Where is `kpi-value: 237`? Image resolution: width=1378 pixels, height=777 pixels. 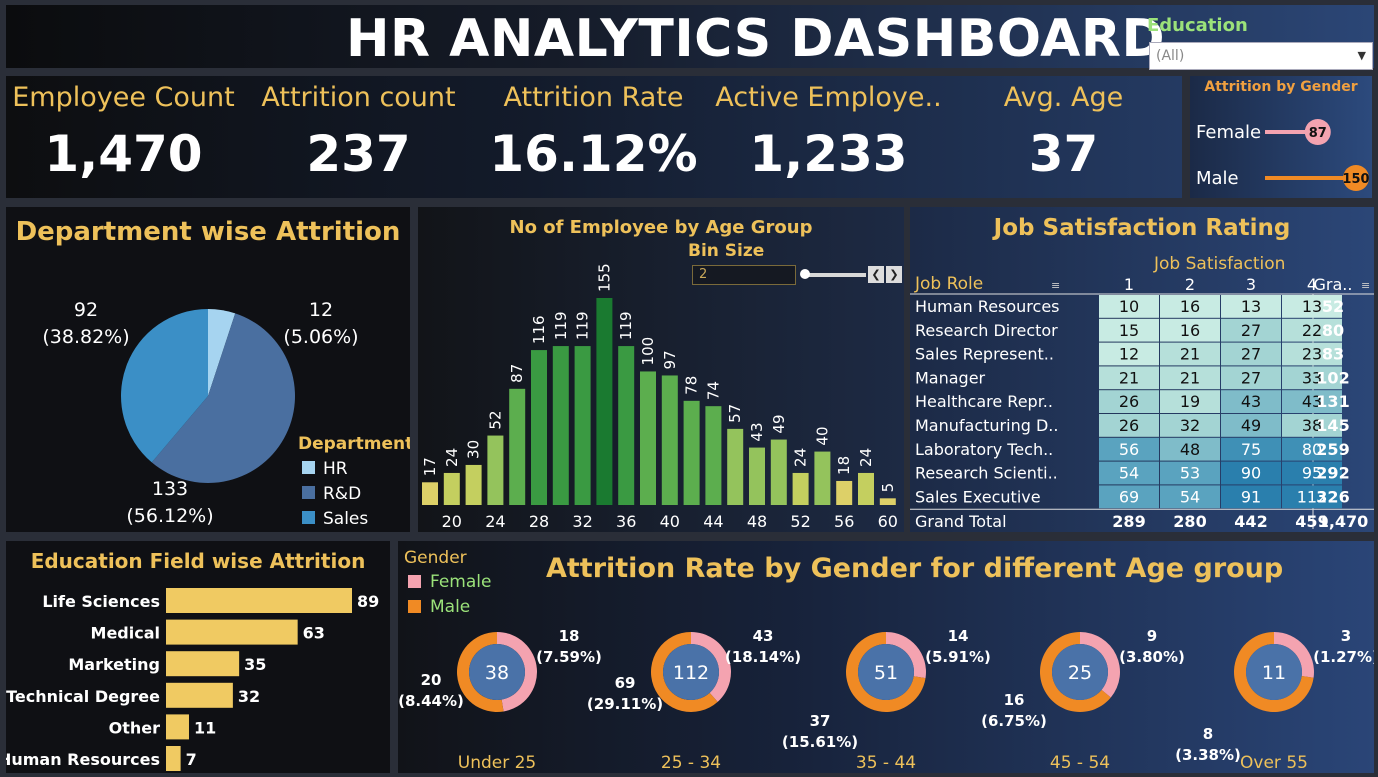
kpi-value: 237 is located at coordinates (358, 154).